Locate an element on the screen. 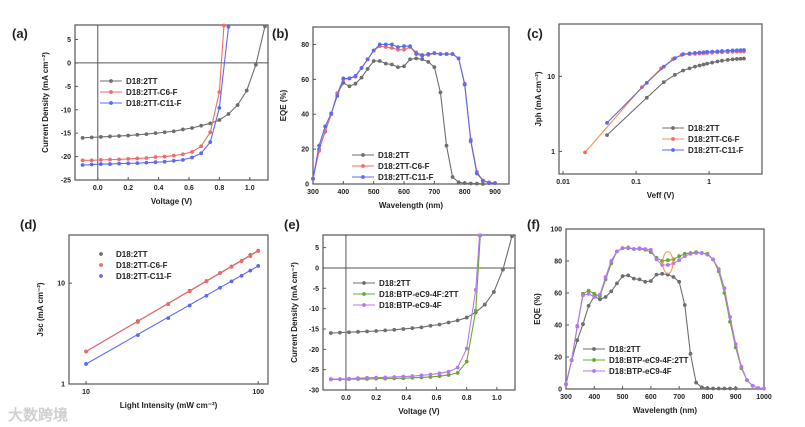 Image resolution: width=805 pixels, height=427 pixels. y-tick-label: -25 is located at coordinates (66, 181).